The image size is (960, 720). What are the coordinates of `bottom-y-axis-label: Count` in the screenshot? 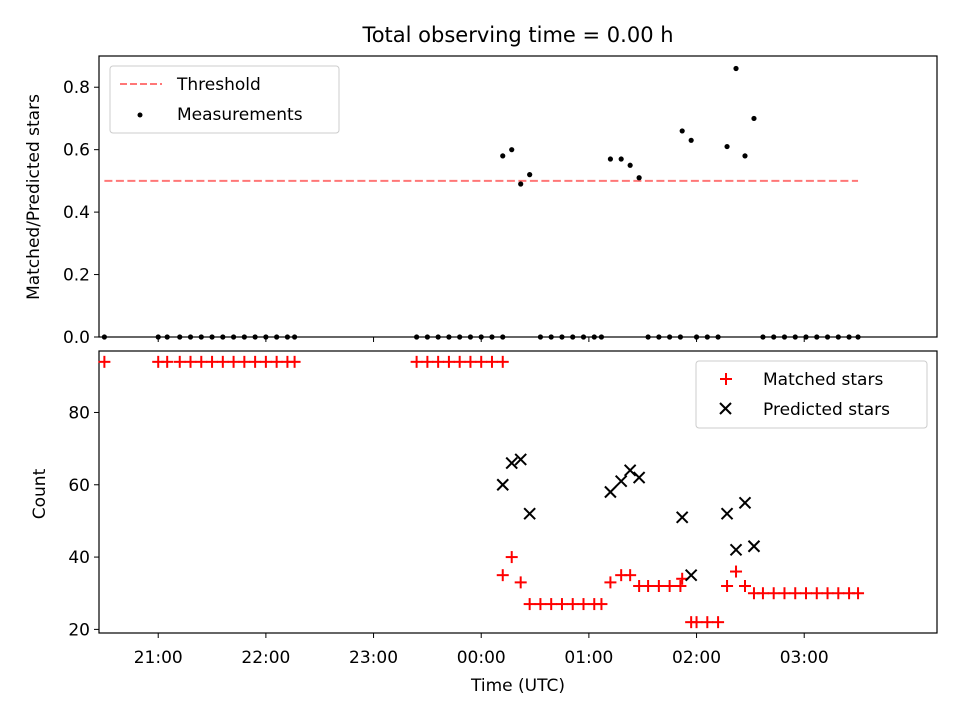 It's located at (40, 493).